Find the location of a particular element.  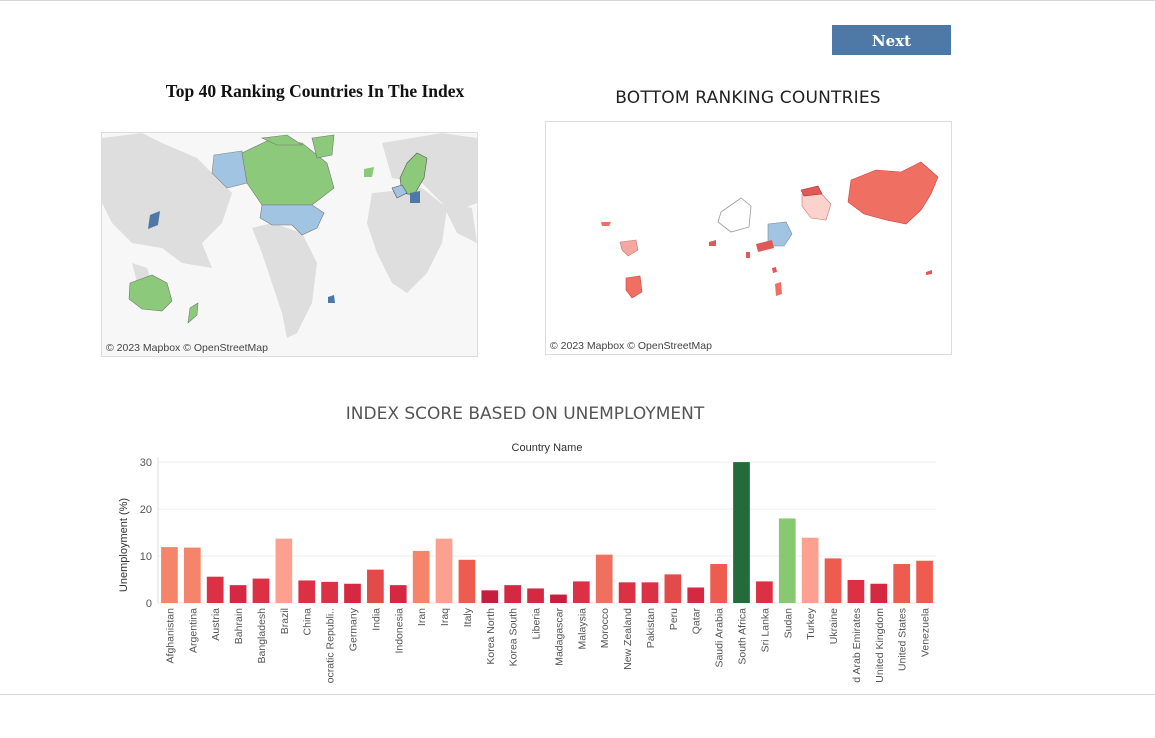

x-tick-label: Germany is located at coordinates (354, 629).